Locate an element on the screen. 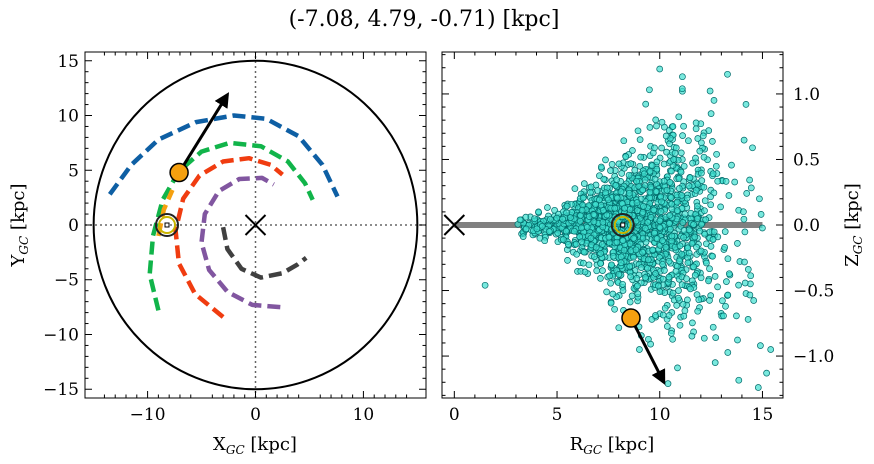 Image resolution: width=874 pixels, height=464 pixels. galactic-center-marker is located at coordinates (454, 225).